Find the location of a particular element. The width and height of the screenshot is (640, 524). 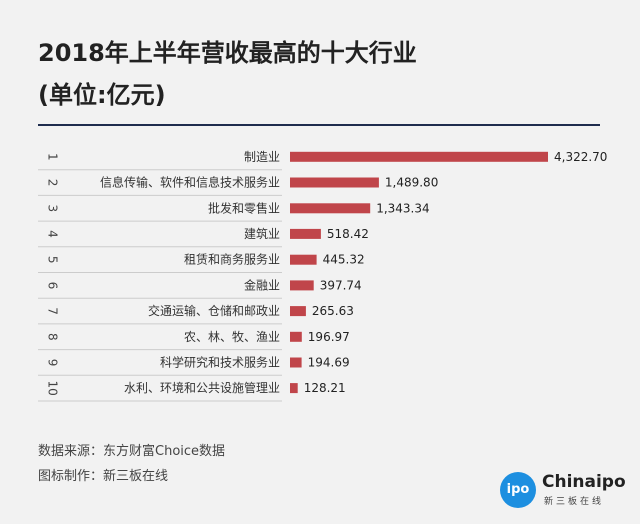

rank-label: 1 is located at coordinates (53, 157).